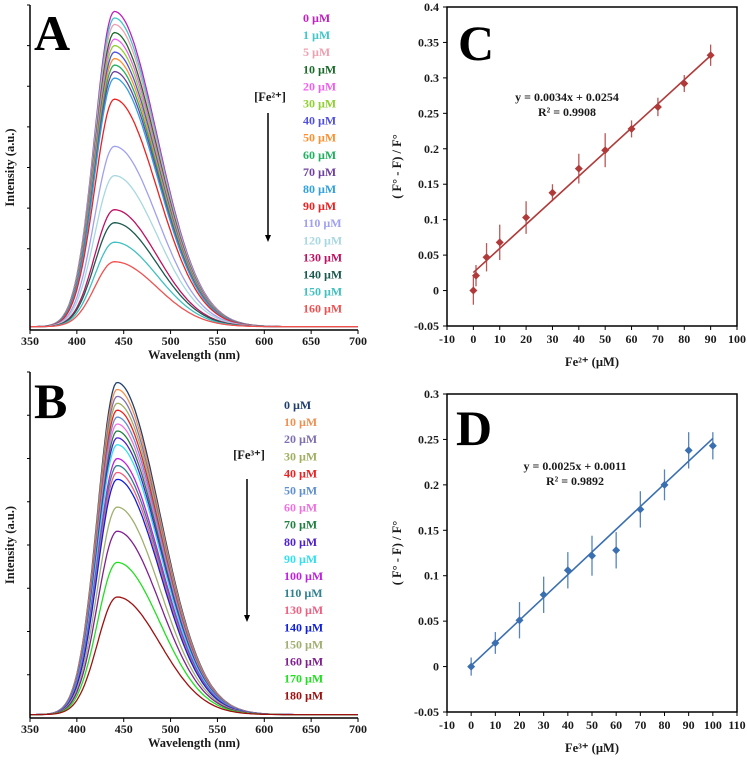 Image resolution: width=747 pixels, height=765 pixels. What do you see at coordinates (358, 341) in the screenshot?
I see `x-tick-label: 700` at bounding box center [358, 341].